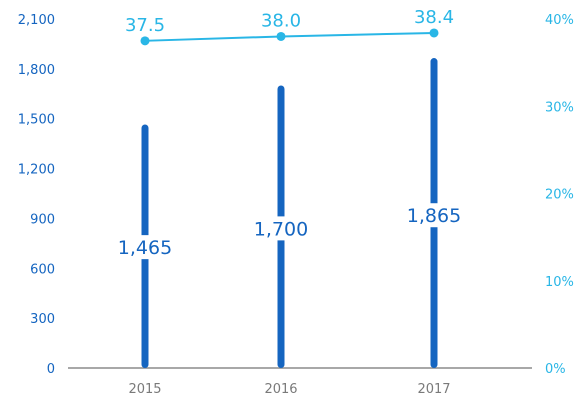  I want to click on line-value-label: 38.0, so click(281, 20).